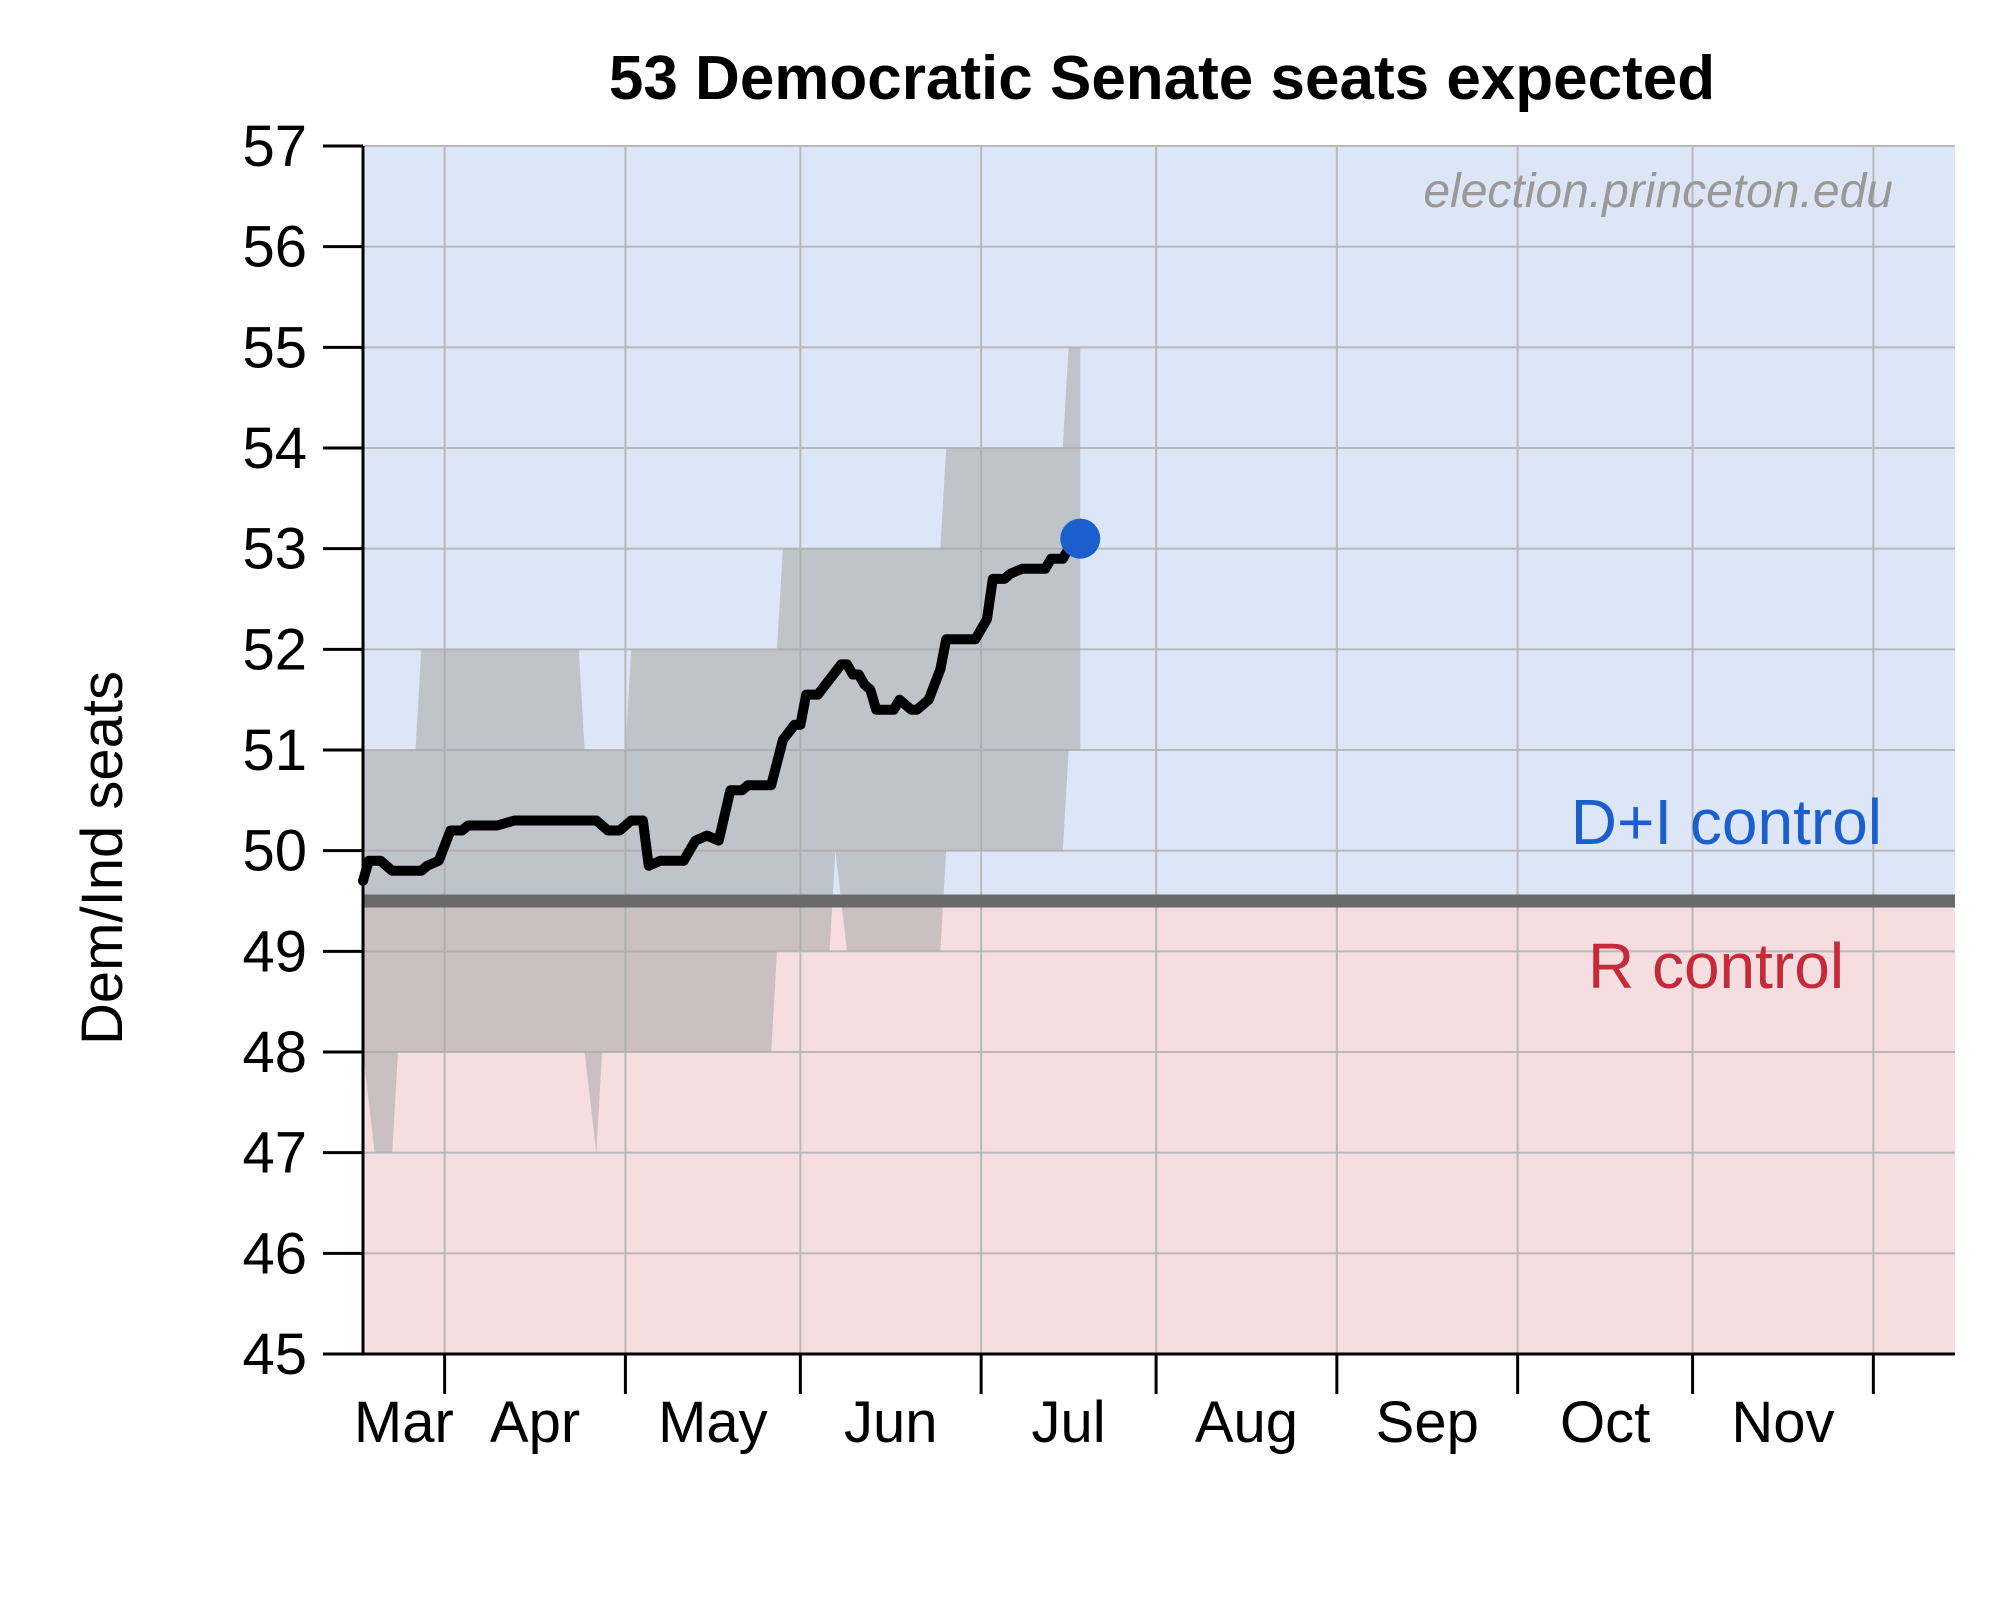  I want to click on y-tick-label: 57, so click(274, 146).